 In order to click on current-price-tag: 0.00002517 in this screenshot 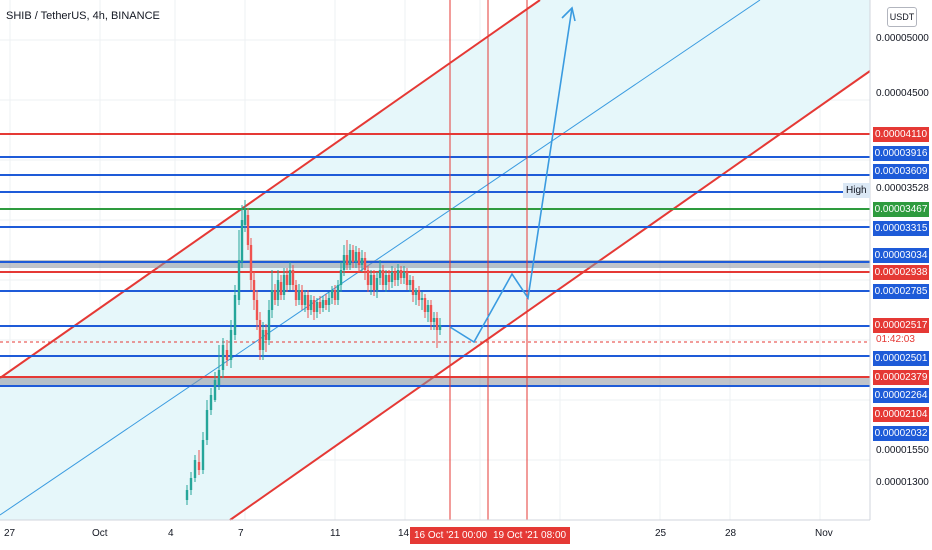, I will do `click(901, 325)`.